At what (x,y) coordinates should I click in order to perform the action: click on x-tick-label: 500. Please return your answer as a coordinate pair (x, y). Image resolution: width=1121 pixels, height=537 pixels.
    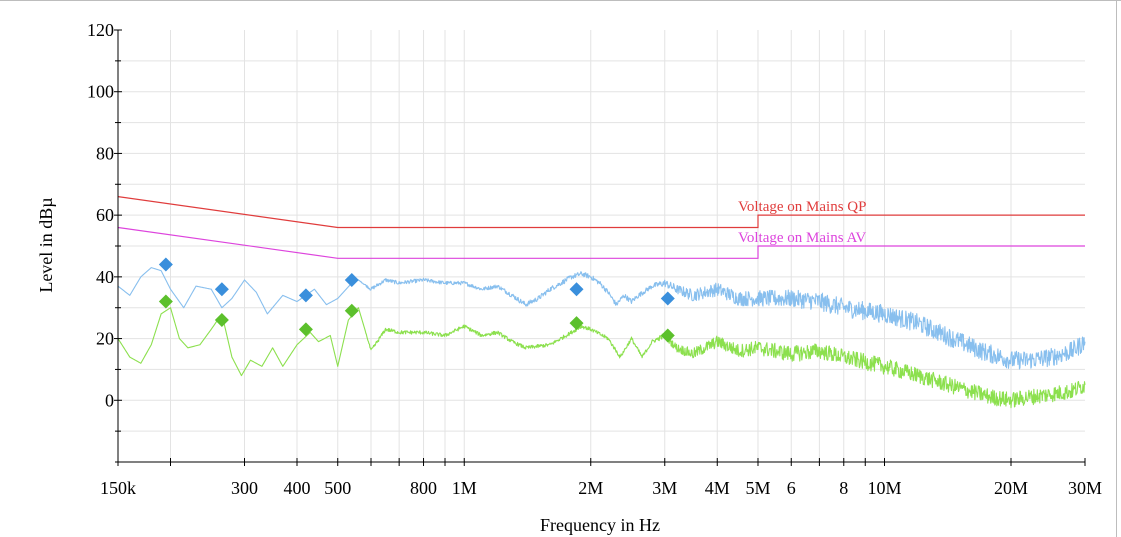
    Looking at the image, I should click on (337, 488).